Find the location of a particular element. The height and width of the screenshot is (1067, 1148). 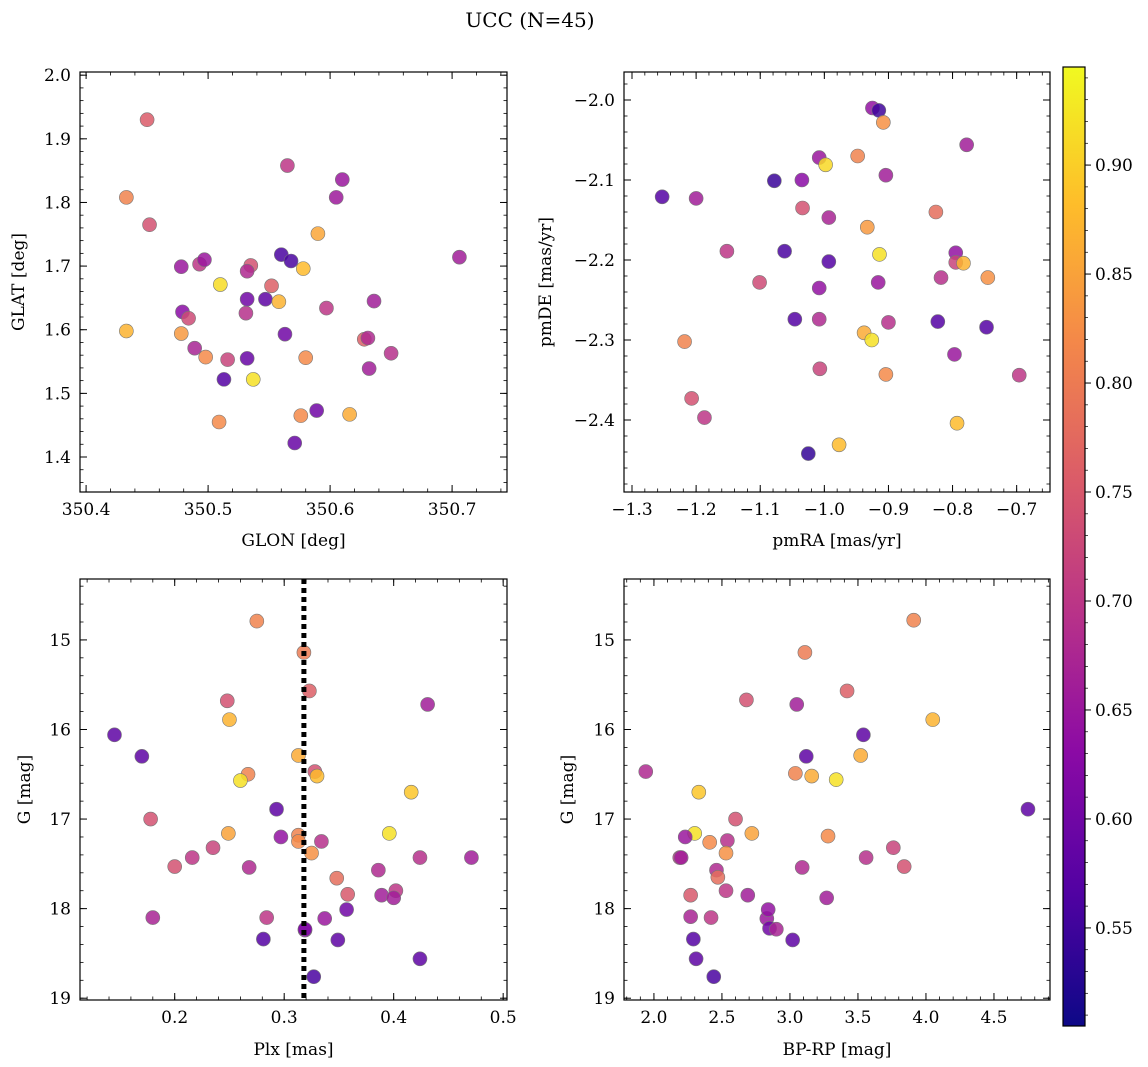

colorbar-tick-label: 0.80 is located at coordinates (1114, 384).